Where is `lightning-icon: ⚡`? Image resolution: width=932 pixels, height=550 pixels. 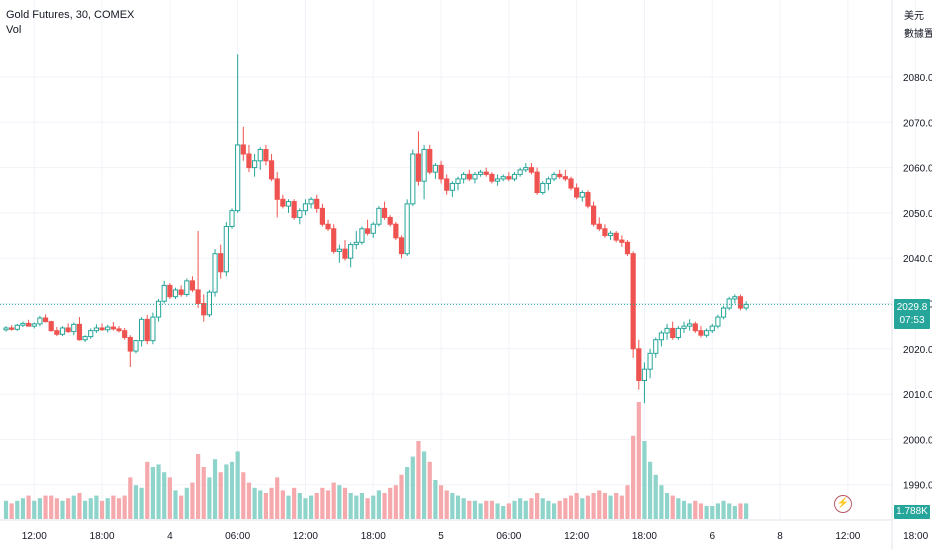 lightning-icon: ⚡ is located at coordinates (843, 504).